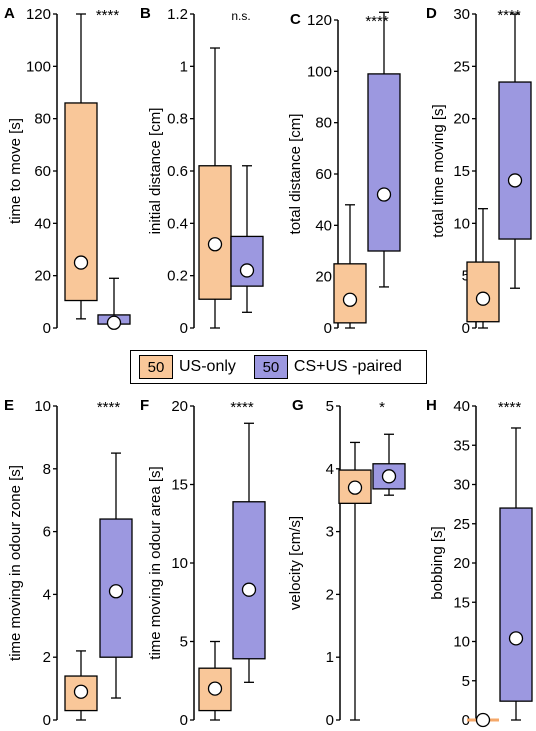 This screenshot has height=731, width=536. What do you see at coordinates (270, 367) in the screenshot?
I see `legend-swatch-cs-us-paired: 50` at bounding box center [270, 367].